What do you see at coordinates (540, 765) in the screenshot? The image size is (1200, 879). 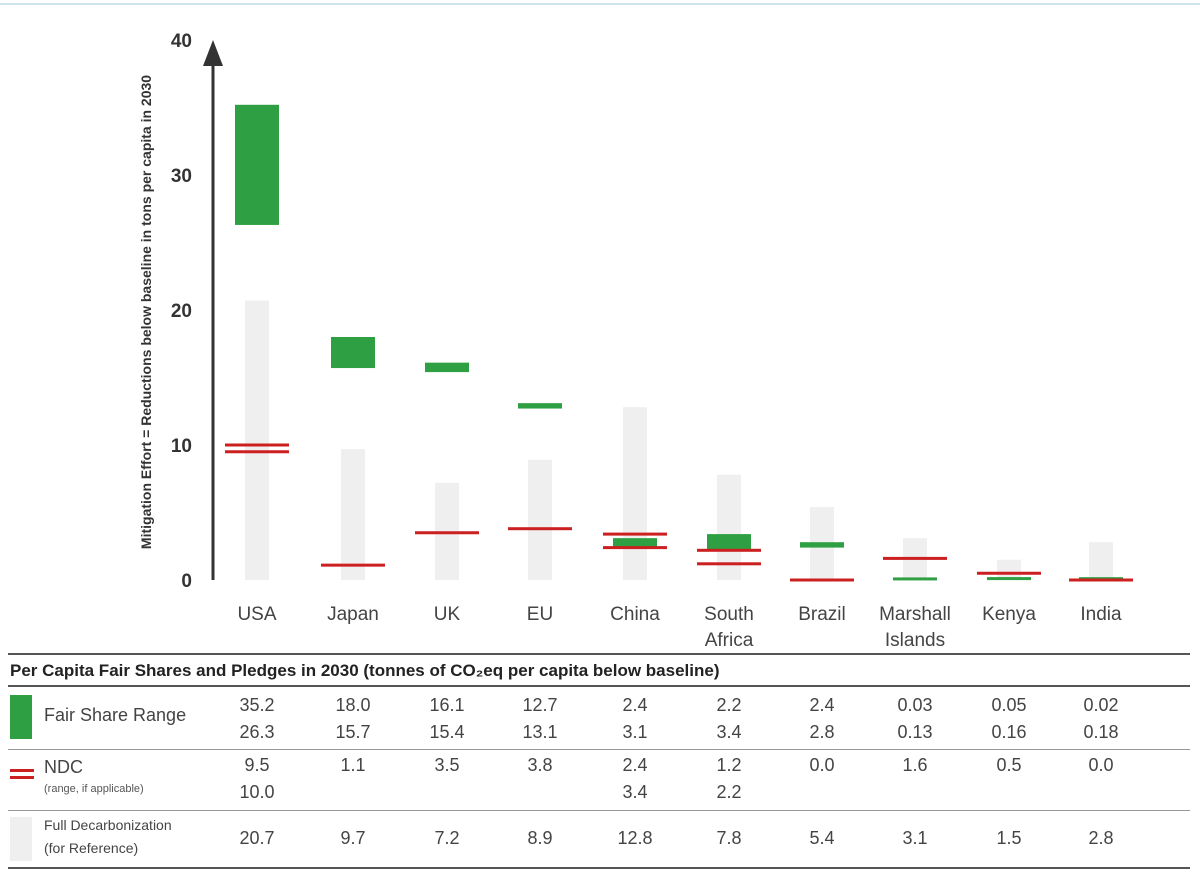 I see `table-cell-value: 3.8` at bounding box center [540, 765].